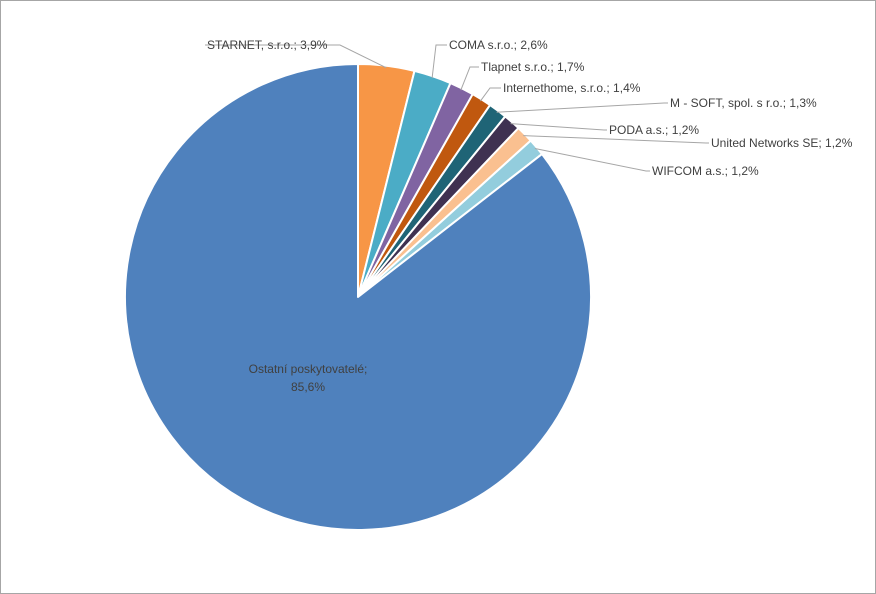  Describe the element at coordinates (705, 171) in the screenshot. I see `slice-label-wifcom-a-s: WIFCOM a.s.; 1,2%` at that location.